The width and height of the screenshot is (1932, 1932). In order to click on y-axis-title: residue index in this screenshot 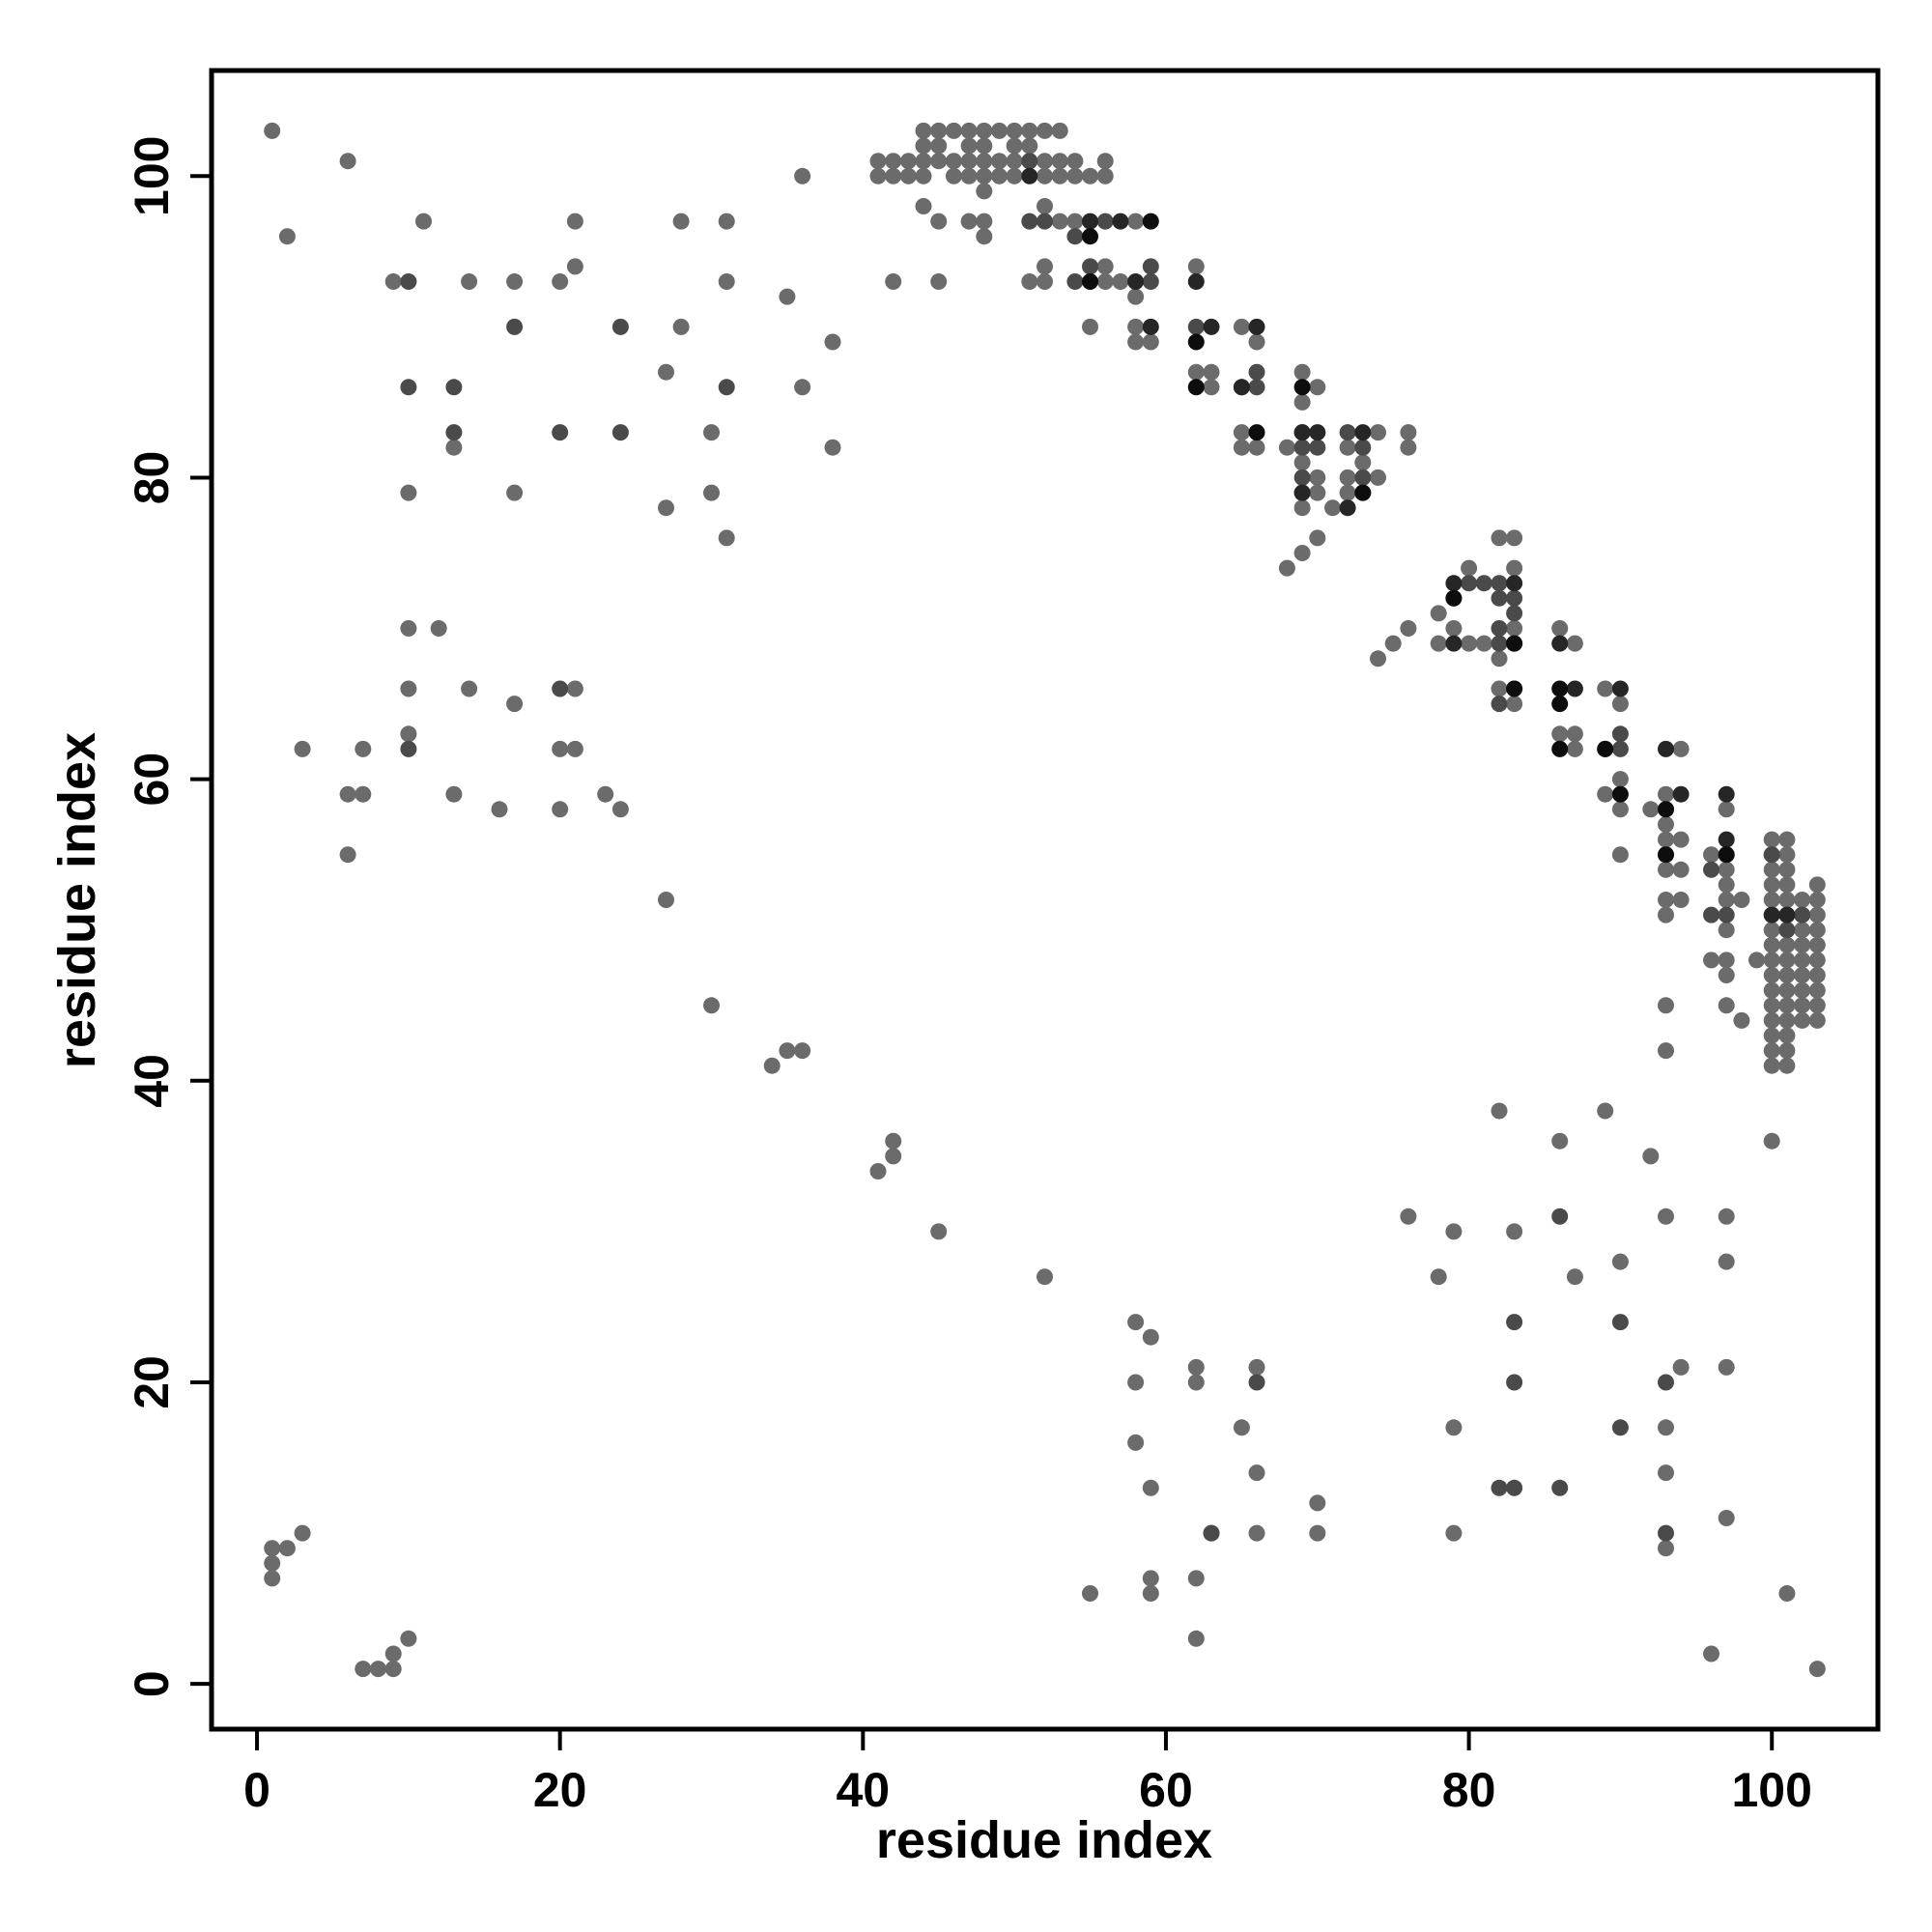, I will do `click(77, 900)`.